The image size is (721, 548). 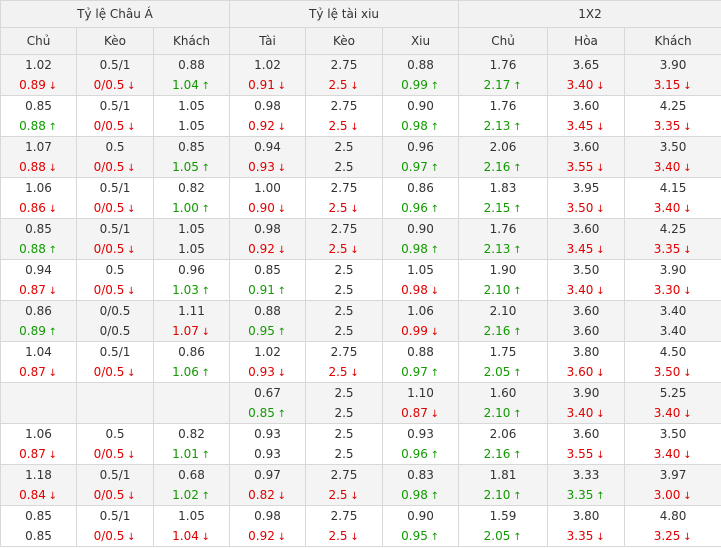 What do you see at coordinates (185, 85) in the screenshot?
I see `current-odds-value: 1.04` at bounding box center [185, 85].